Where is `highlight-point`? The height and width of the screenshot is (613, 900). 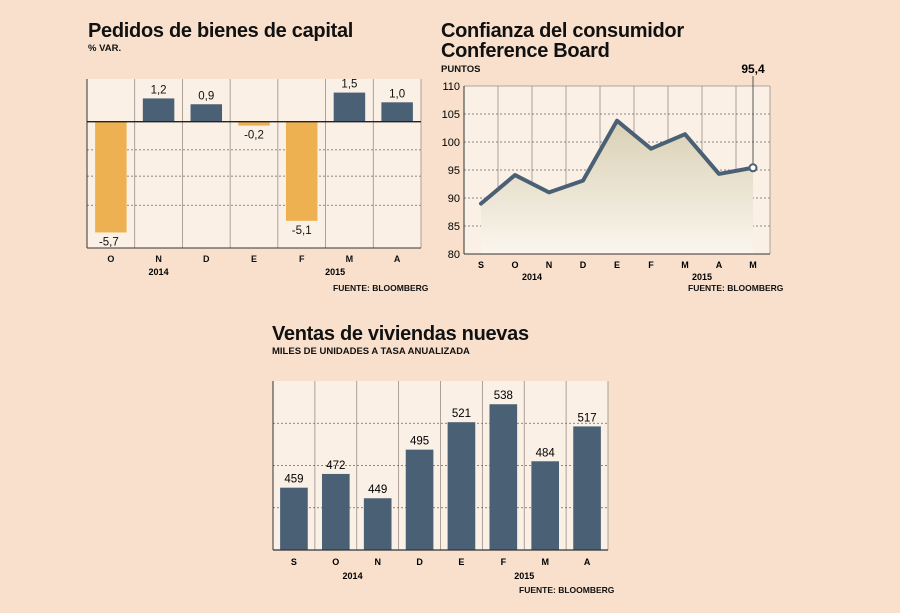 highlight-point is located at coordinates (753, 168).